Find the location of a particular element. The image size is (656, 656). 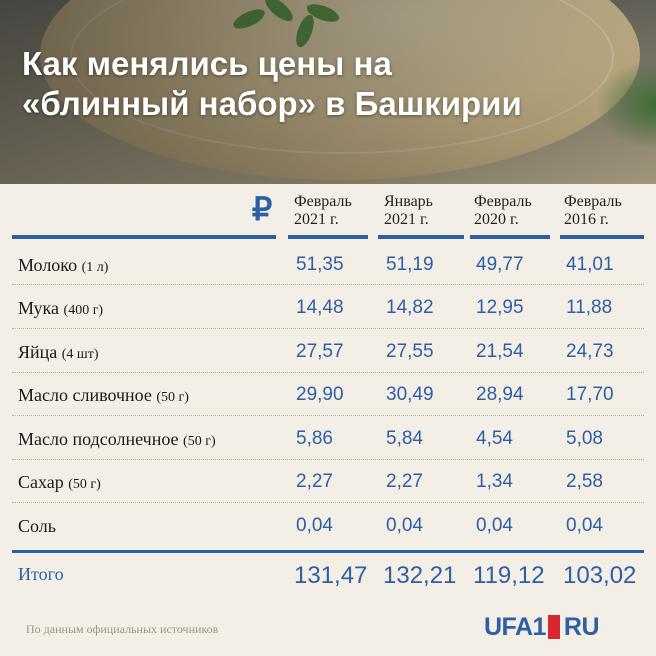

total-divider is located at coordinates (328, 551).